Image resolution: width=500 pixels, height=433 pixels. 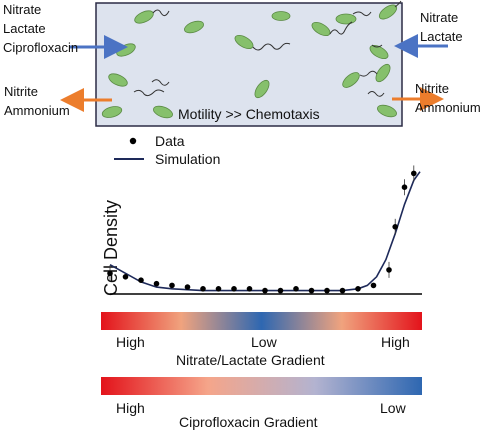 I want to click on legend-data-marker, so click(x=133, y=141).